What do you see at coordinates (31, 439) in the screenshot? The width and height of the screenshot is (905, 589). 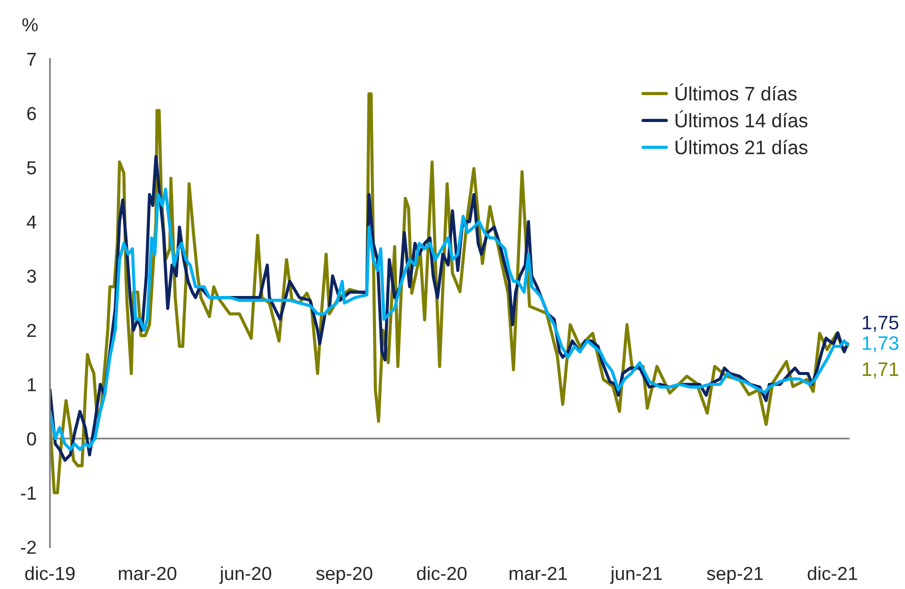 I see `y-tick-label: 0` at bounding box center [31, 439].